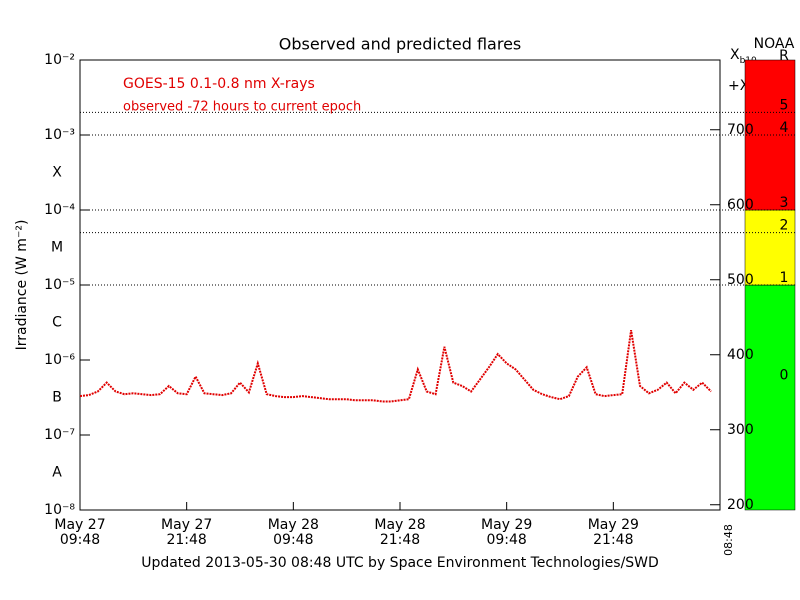 The height and width of the screenshot is (600, 800). Describe the element at coordinates (784, 376) in the screenshot. I see `noaa-level-label: 0` at that location.